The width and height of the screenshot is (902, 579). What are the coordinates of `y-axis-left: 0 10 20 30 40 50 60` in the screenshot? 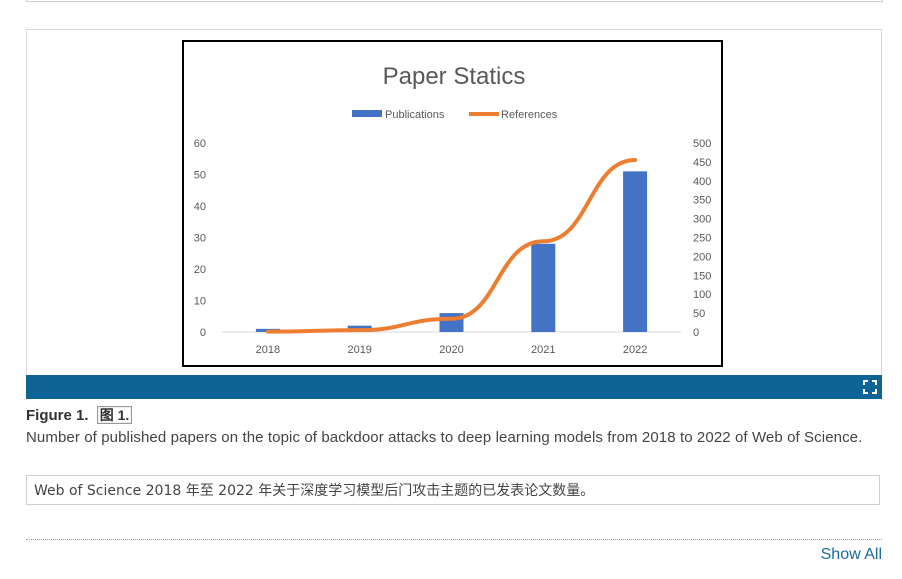 It's located at (200, 238).